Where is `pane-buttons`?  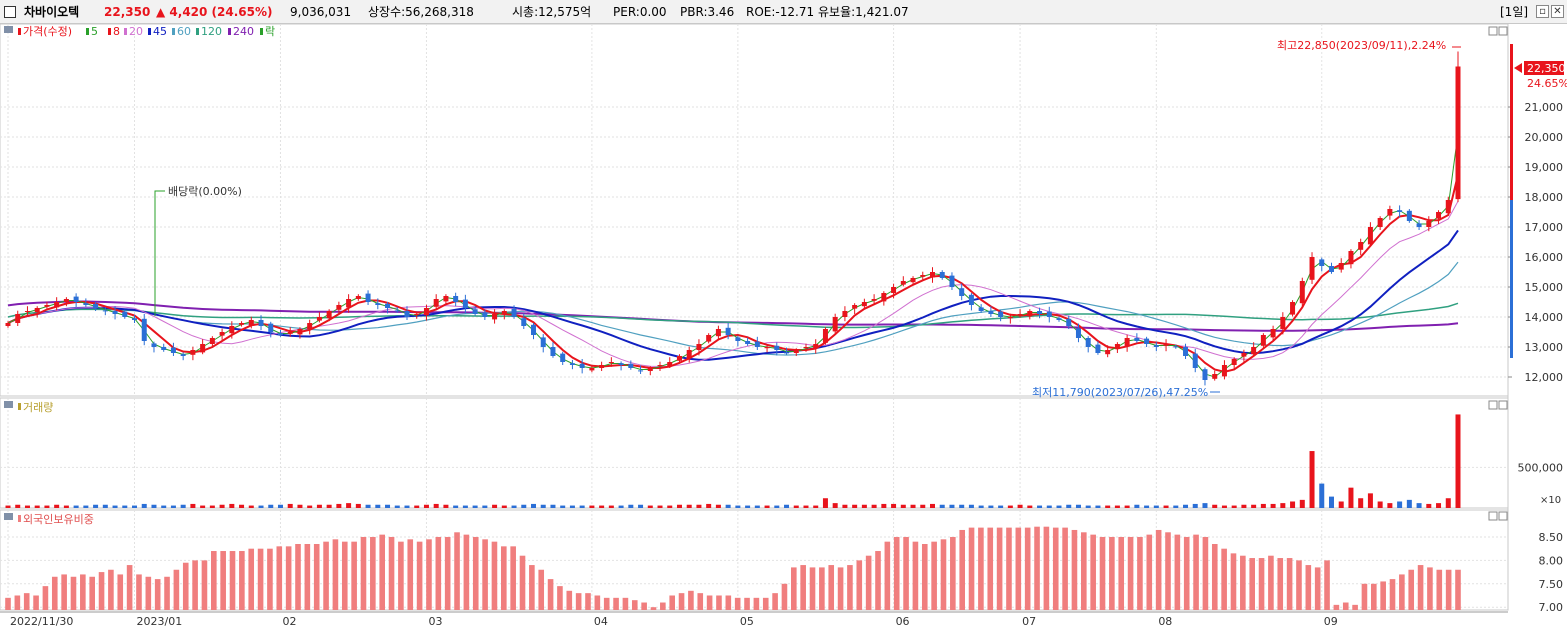 pane-buttons is located at coordinates (1498, 273).